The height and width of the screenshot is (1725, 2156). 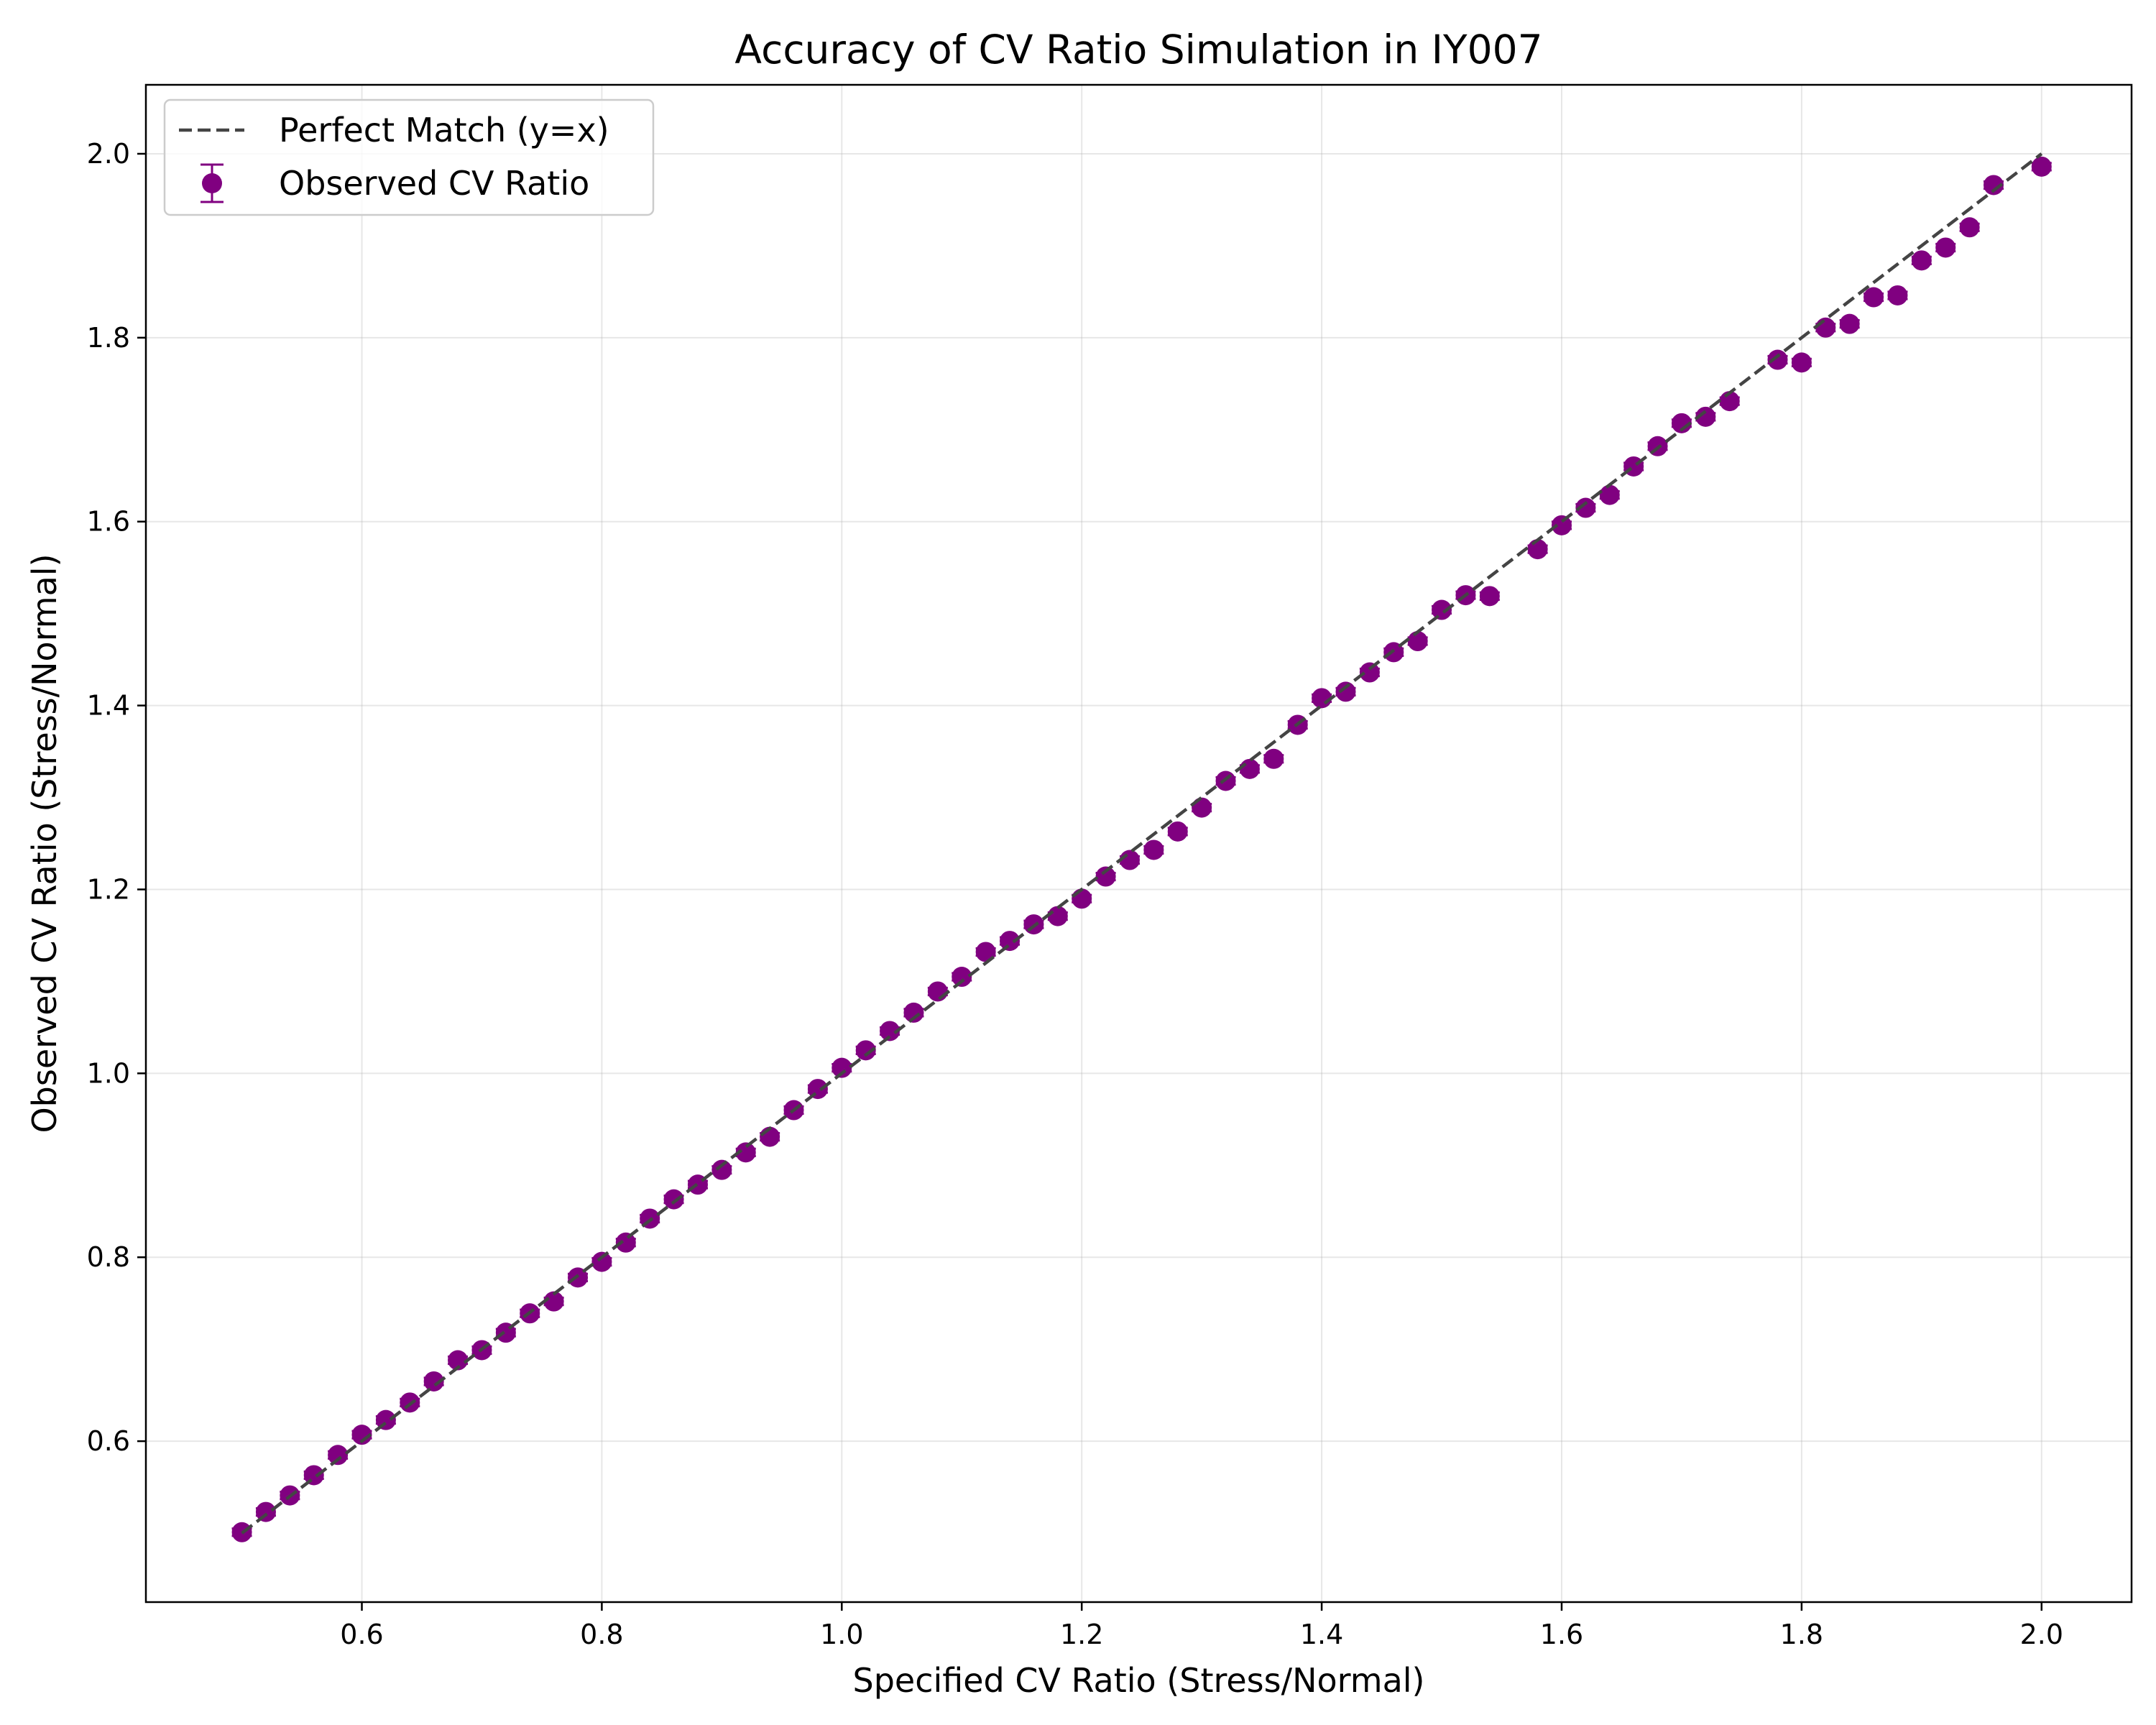 What do you see at coordinates (1138, 50) in the screenshot?
I see `chart-title: Accuracy of CV Ratio Simulation in IY007` at bounding box center [1138, 50].